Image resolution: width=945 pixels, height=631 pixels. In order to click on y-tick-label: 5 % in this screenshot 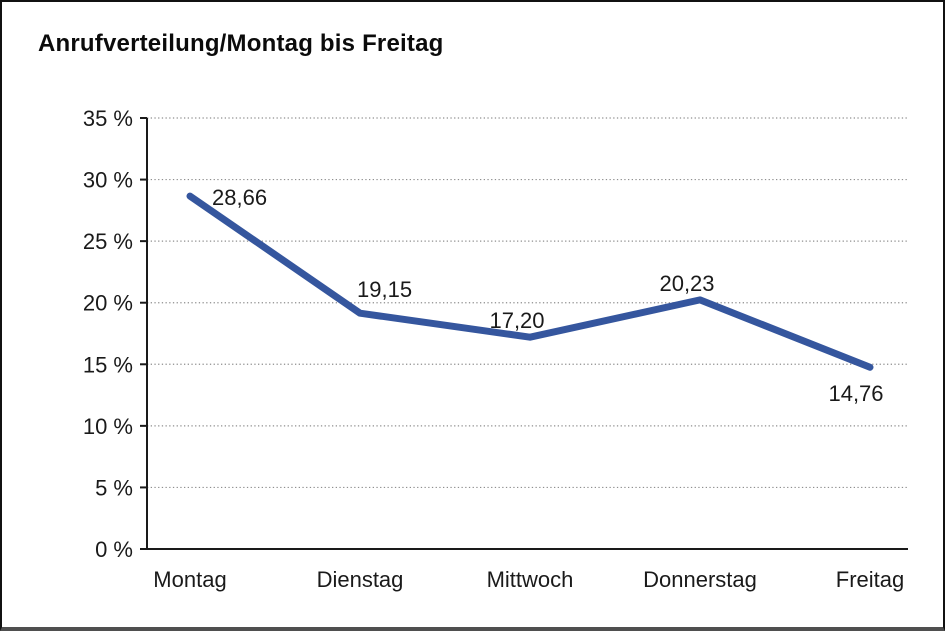, I will do `click(114, 487)`.